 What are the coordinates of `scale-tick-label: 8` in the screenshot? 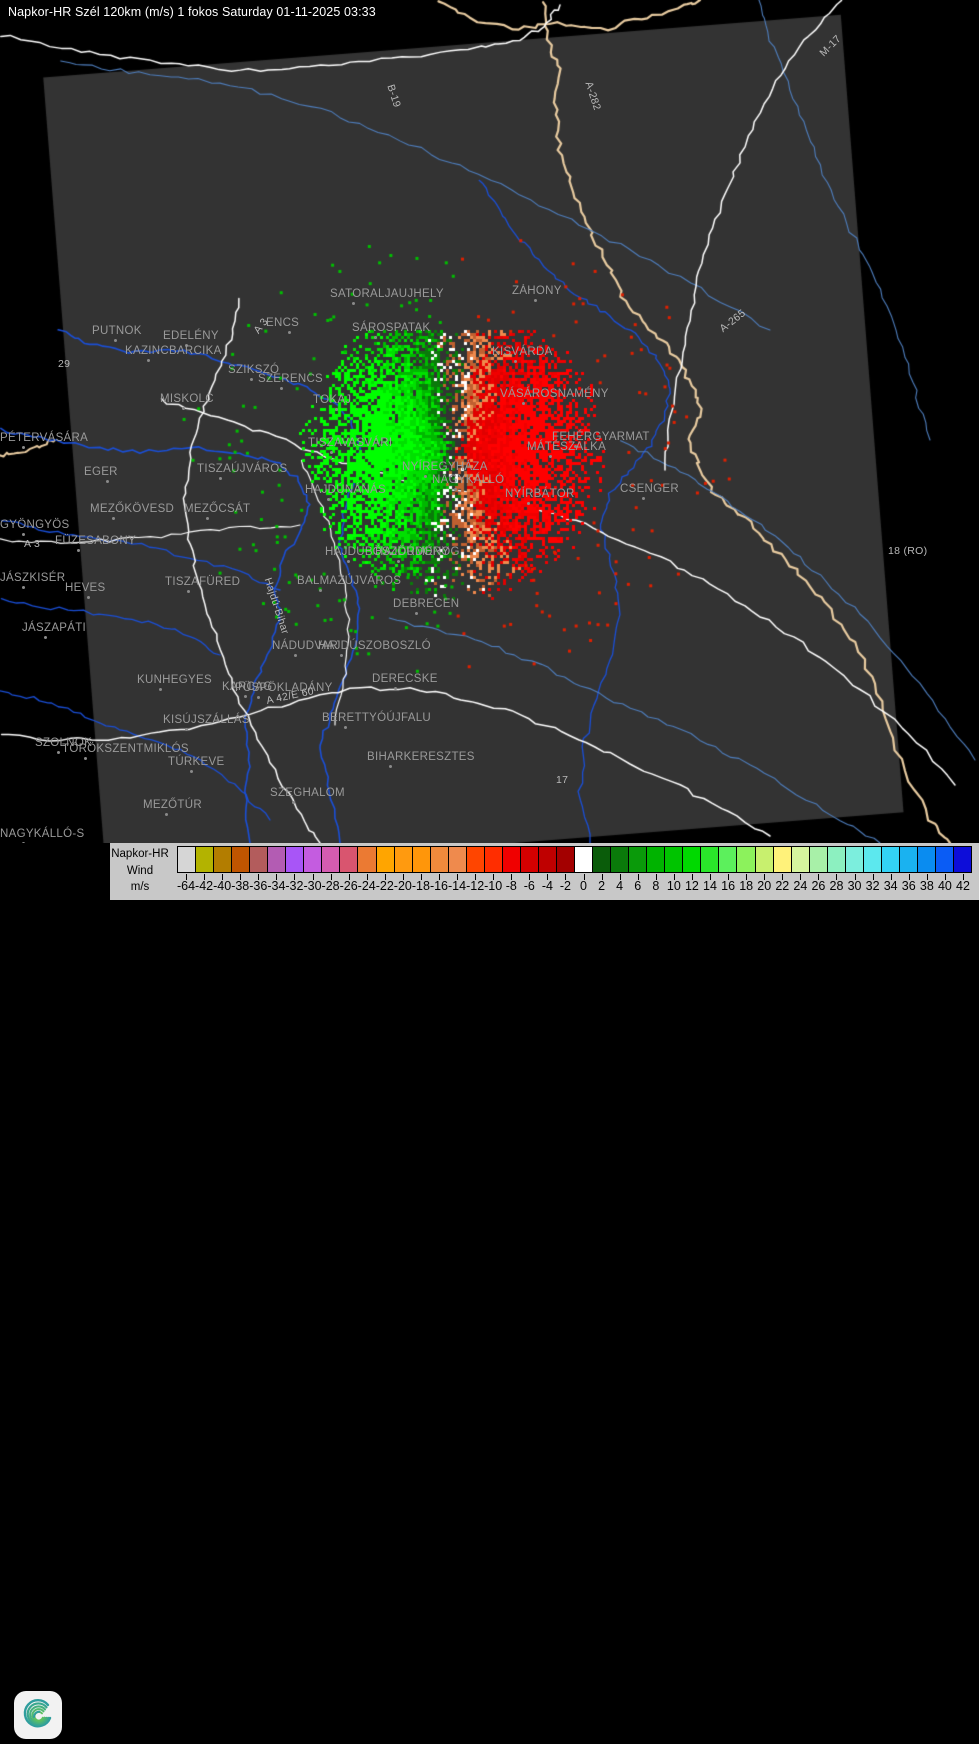 It's located at (656, 886).